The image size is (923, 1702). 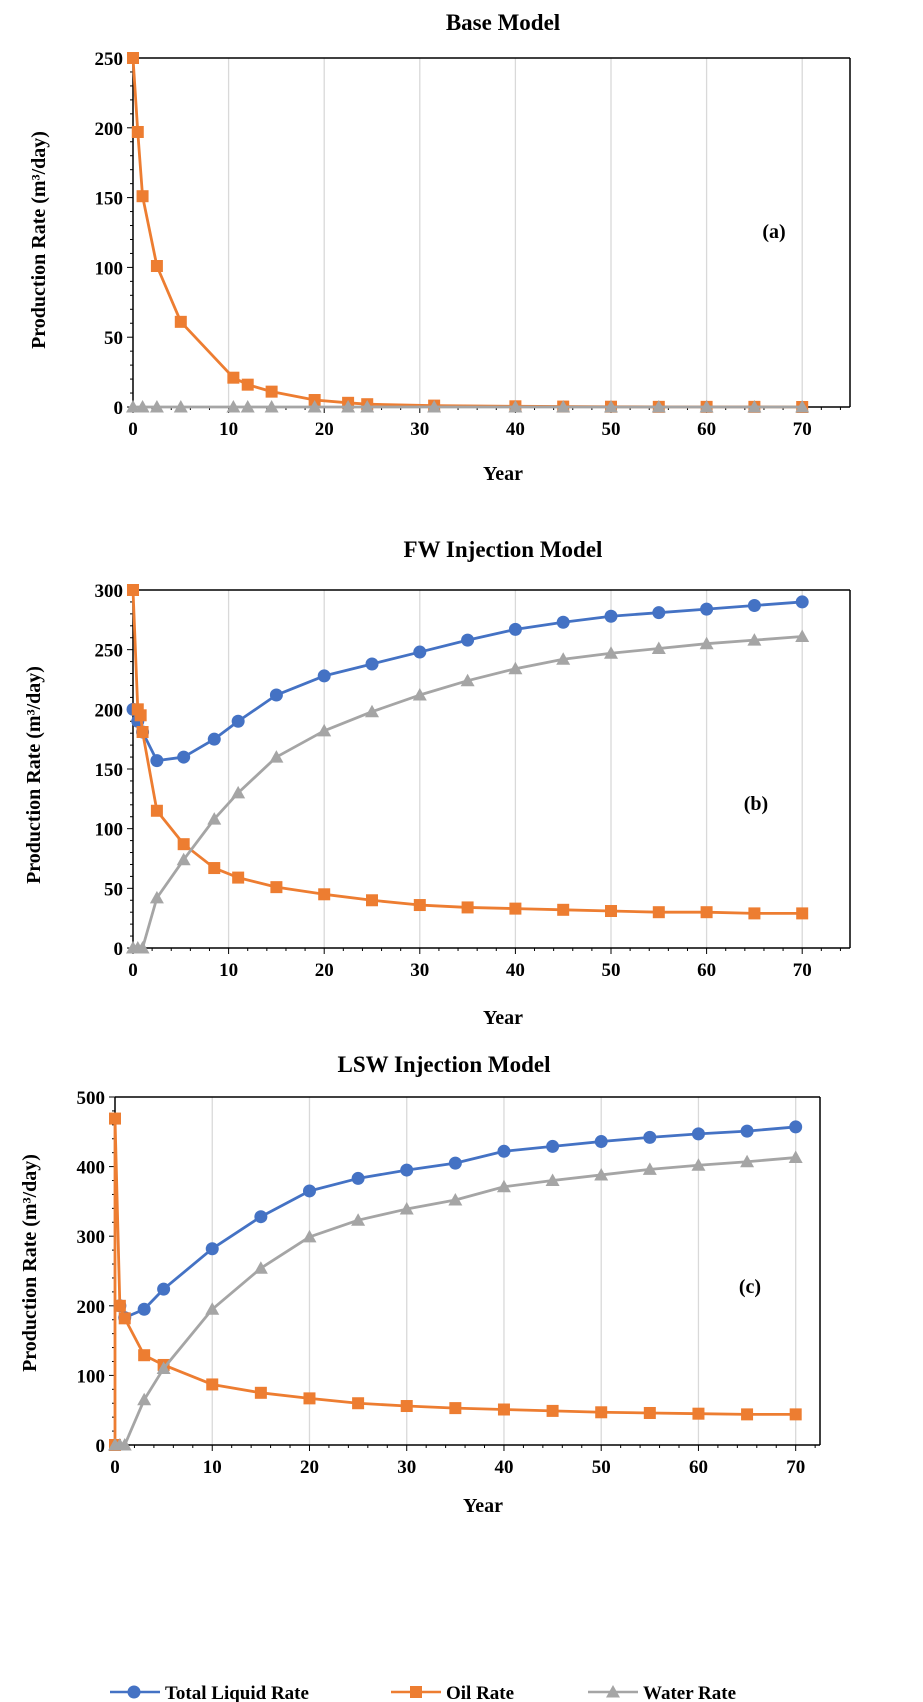 What do you see at coordinates (480, 1692) in the screenshot?
I see `legend-label-oil: Oil Rate` at bounding box center [480, 1692].